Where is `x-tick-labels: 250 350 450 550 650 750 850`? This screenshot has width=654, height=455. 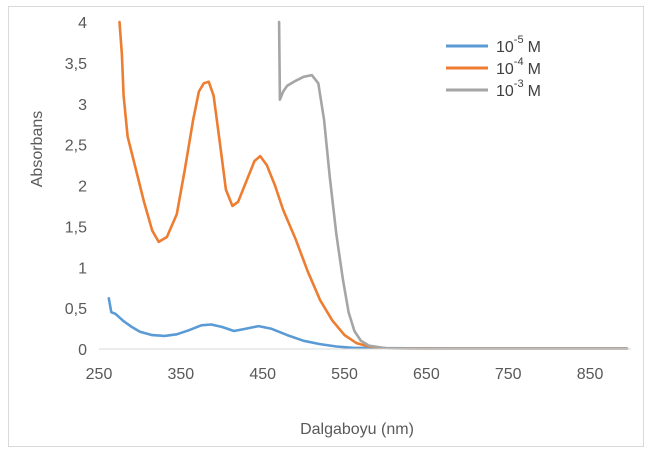 x-tick-labels: 250 350 450 550 650 750 850 is located at coordinates (345, 374).